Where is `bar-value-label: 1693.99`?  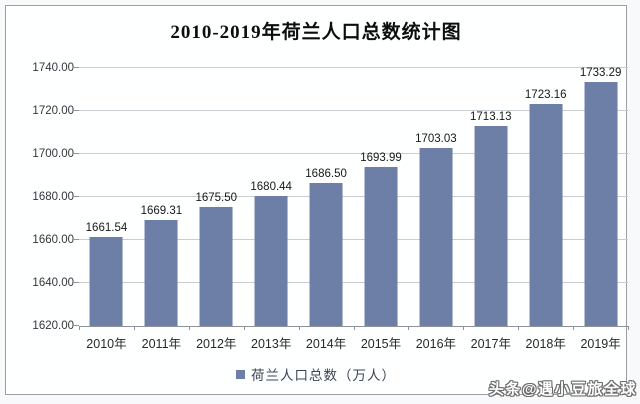 bar-value-label: 1693.99 is located at coordinates (381, 157).